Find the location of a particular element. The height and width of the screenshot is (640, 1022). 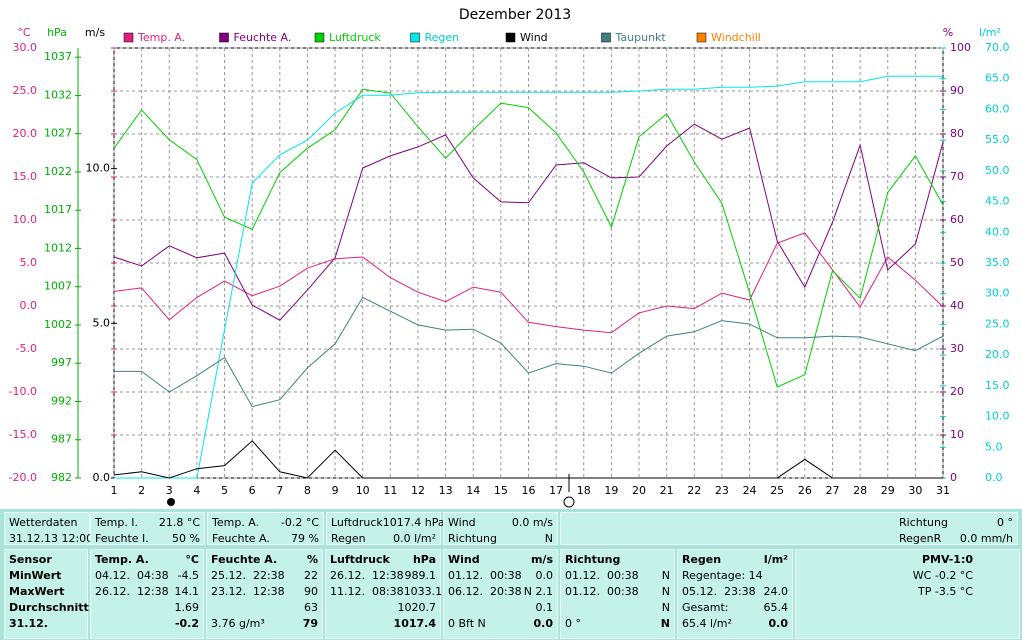

cell-text: 1020.7 is located at coordinates (417, 607).